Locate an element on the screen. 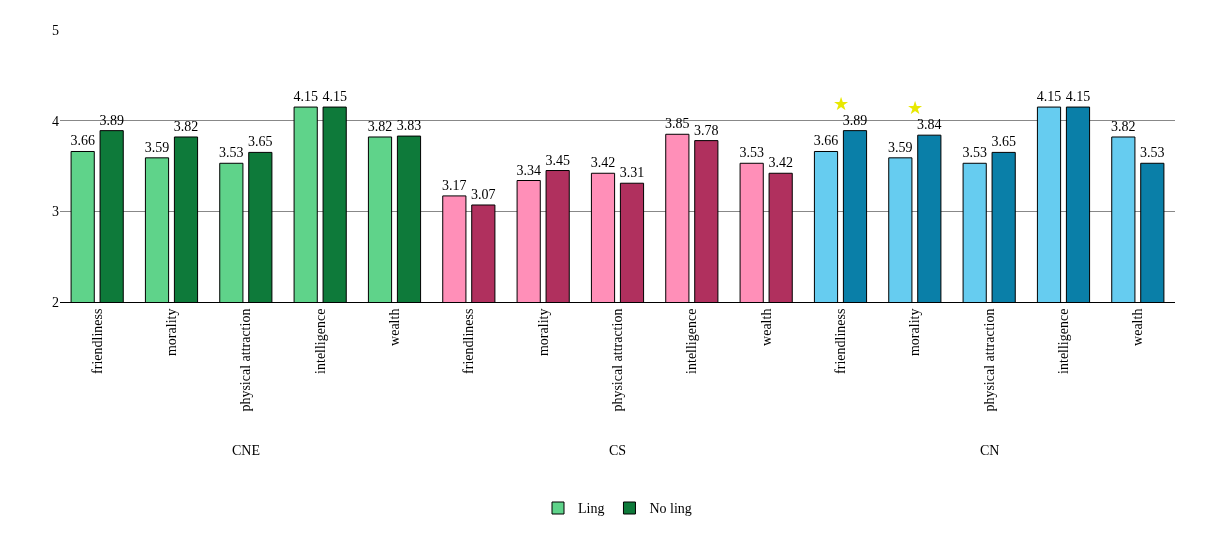 Image resolution: width=1205 pixels, height=536 pixels. y-tick-label: 5 is located at coordinates (55, 30).